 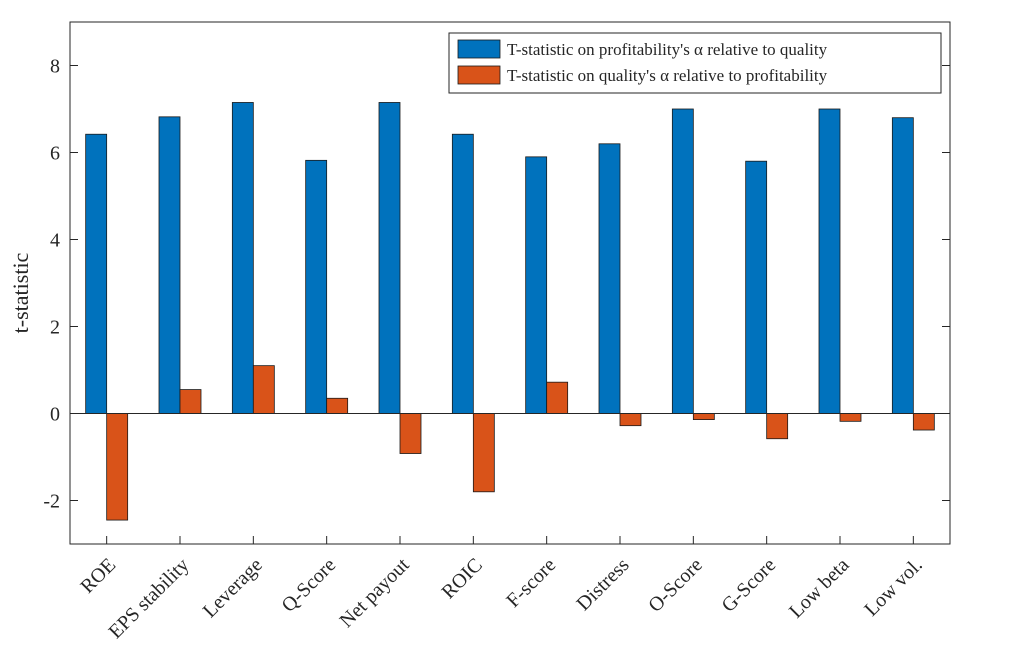 I want to click on y-tick-label: 0, so click(x=55, y=415).